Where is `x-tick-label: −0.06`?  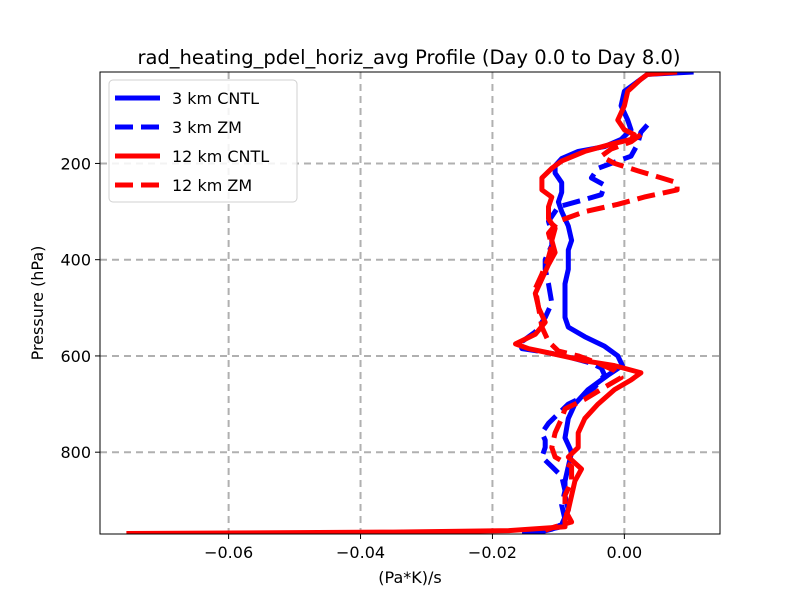
x-tick-label: −0.06 is located at coordinates (228, 552).